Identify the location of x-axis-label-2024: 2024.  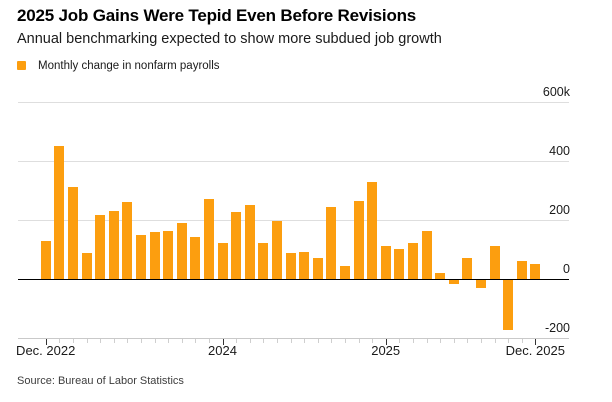
(222, 350).